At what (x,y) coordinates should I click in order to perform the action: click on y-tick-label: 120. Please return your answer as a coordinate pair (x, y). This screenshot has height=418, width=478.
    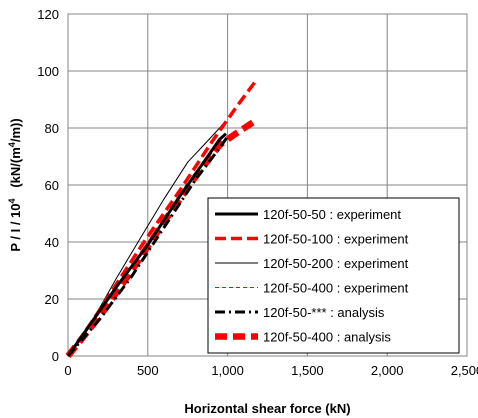
    Looking at the image, I should click on (48, 14).